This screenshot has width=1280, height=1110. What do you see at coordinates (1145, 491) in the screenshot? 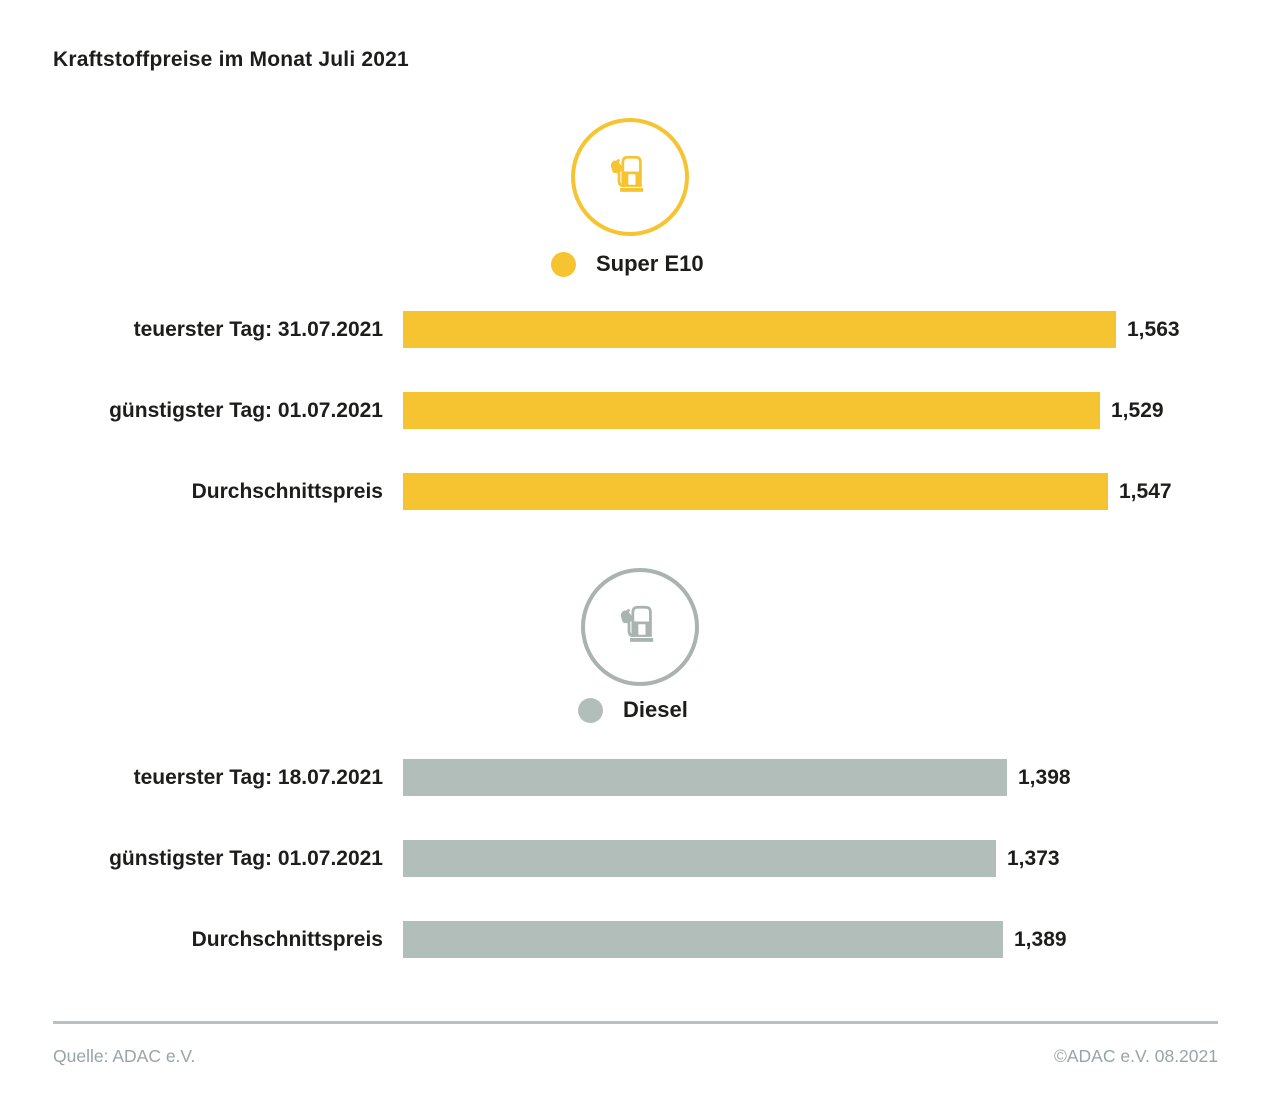
I see `bar-value-label: 1,547` at bounding box center [1145, 491].